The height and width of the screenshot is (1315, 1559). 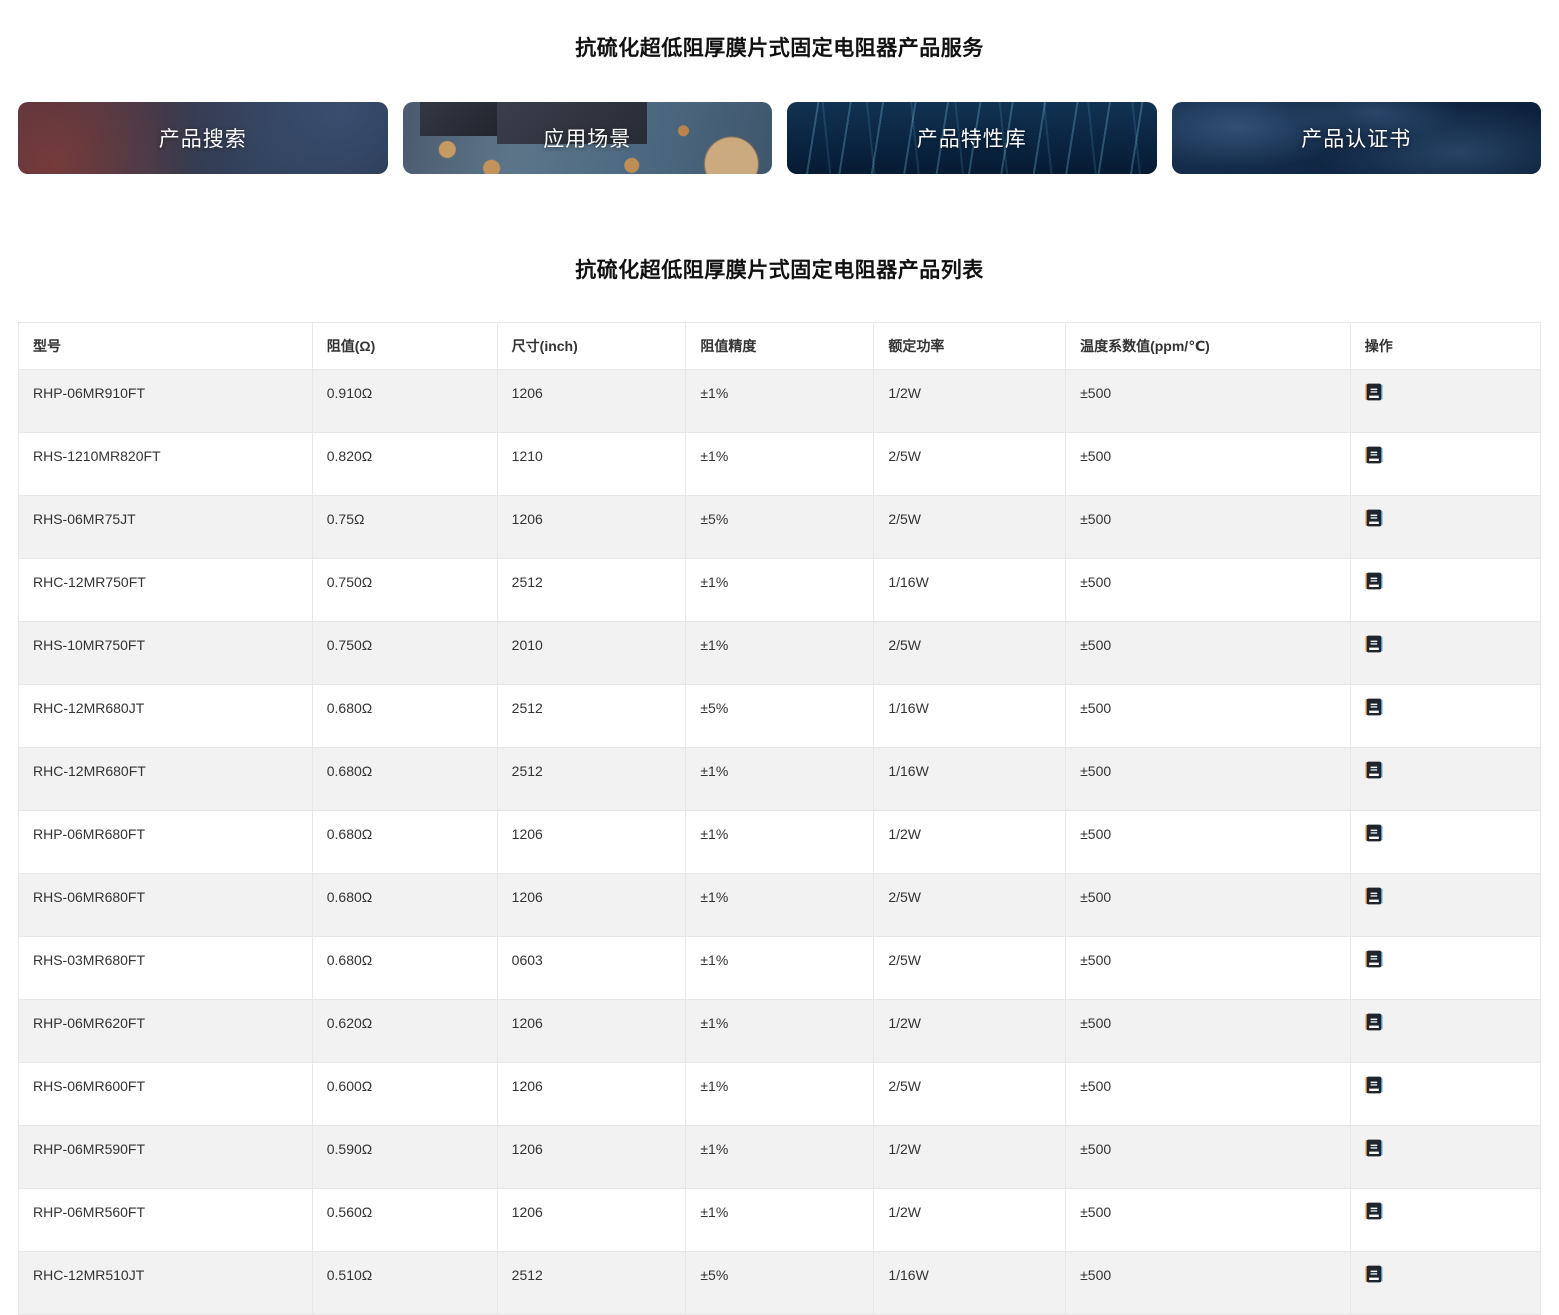 I want to click on table-row: RHP-06MR590FT 0.590Ω 1206 ±1% 1/2W ±500, so click(x=780, y=1157).